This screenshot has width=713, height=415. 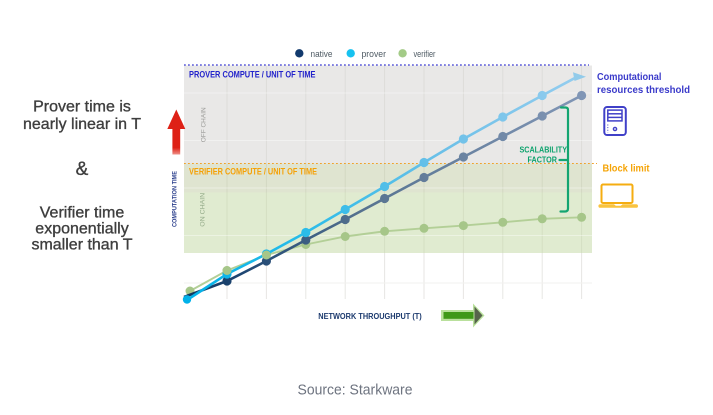 I want to click on svg-text: resources threshold, so click(x=643, y=90).